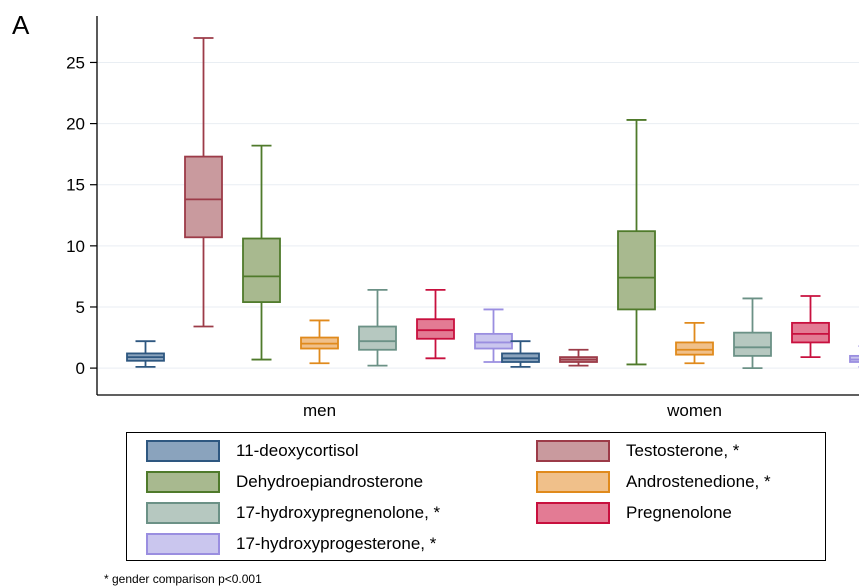  What do you see at coordinates (338, 512) in the screenshot?
I see `legend-label: 17-hydroxypregnenolone, *` at bounding box center [338, 512].